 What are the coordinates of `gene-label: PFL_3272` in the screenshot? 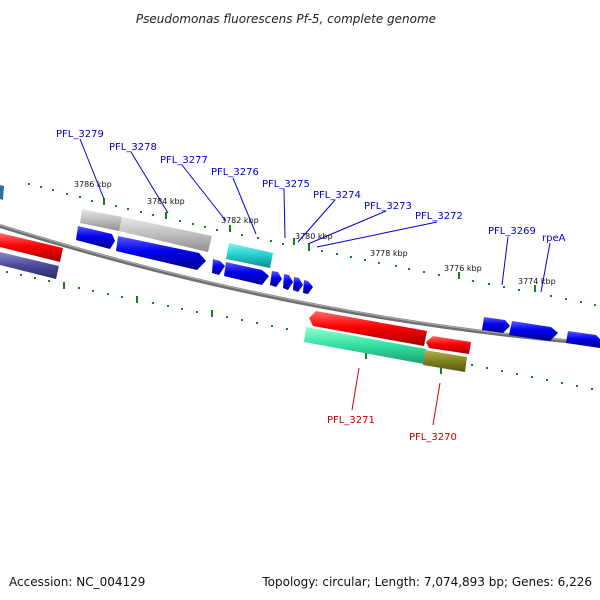 It's located at (439, 216).